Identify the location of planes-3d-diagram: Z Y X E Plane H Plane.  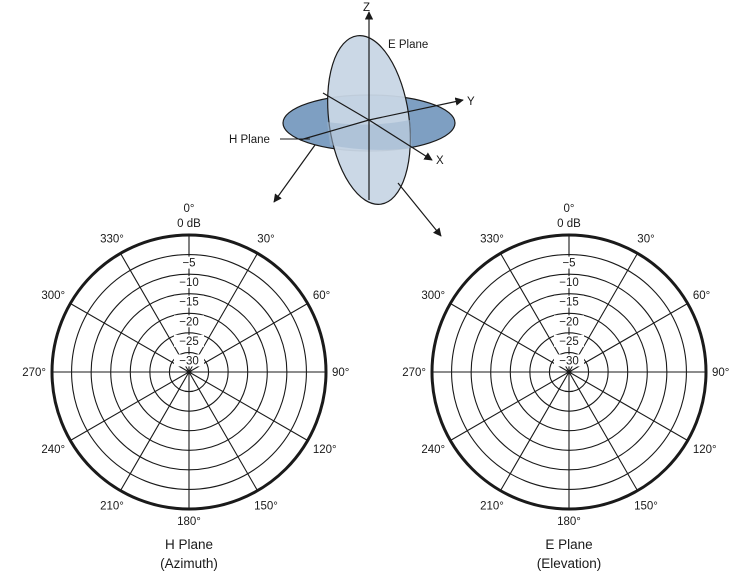
(352, 119).